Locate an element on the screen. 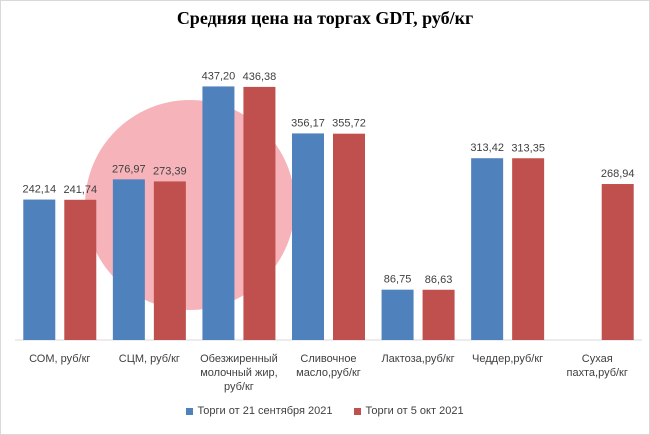 The width and height of the screenshot is (650, 435). data-label: 436,38 is located at coordinates (260, 77).